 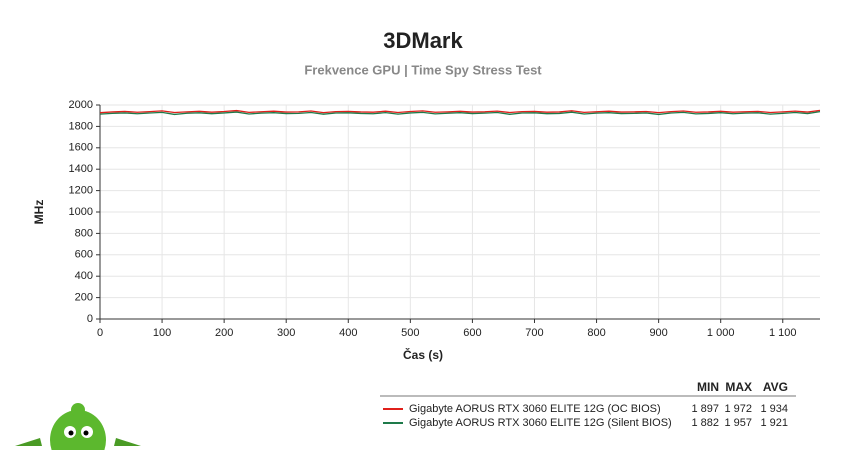 What do you see at coordinates (162, 333) in the screenshot?
I see `x-tick-label: 100` at bounding box center [162, 333].